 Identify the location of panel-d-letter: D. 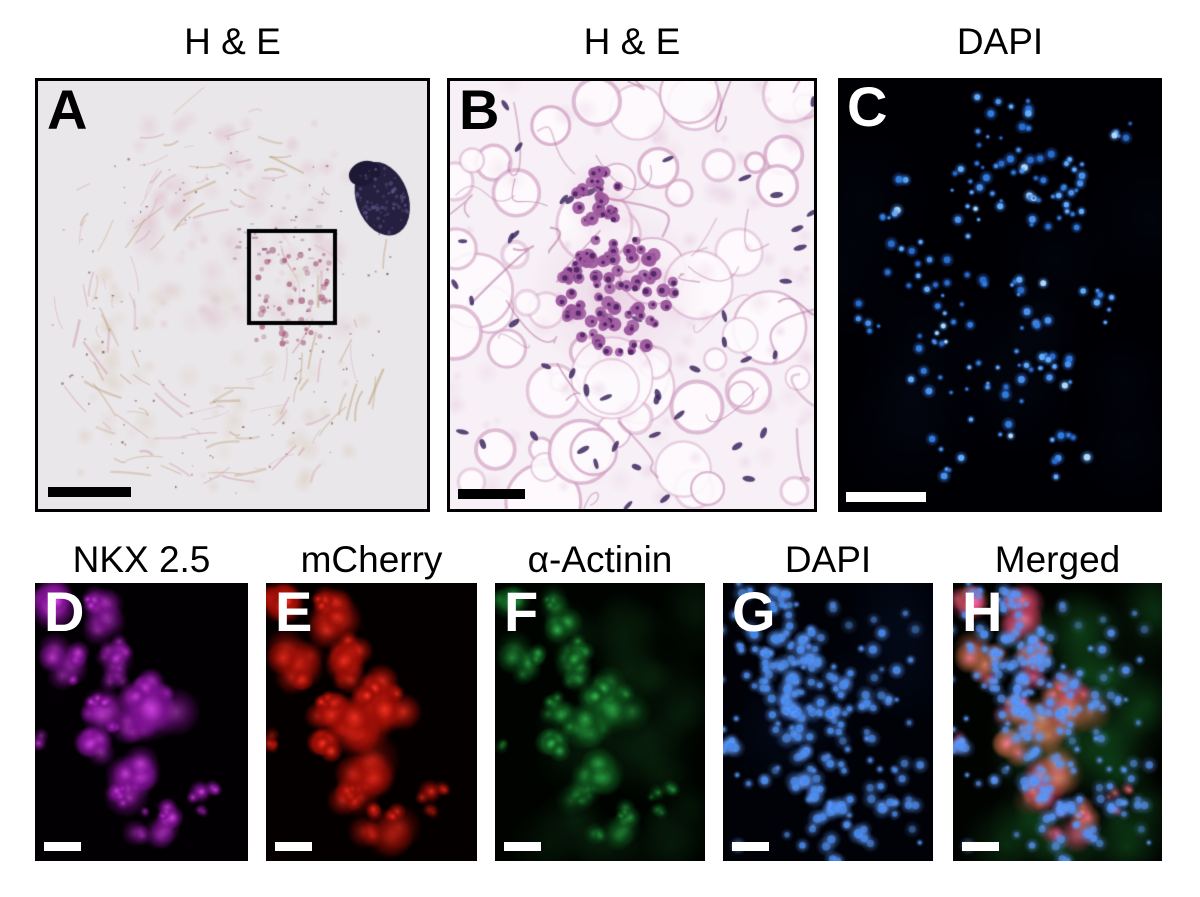
(64, 613).